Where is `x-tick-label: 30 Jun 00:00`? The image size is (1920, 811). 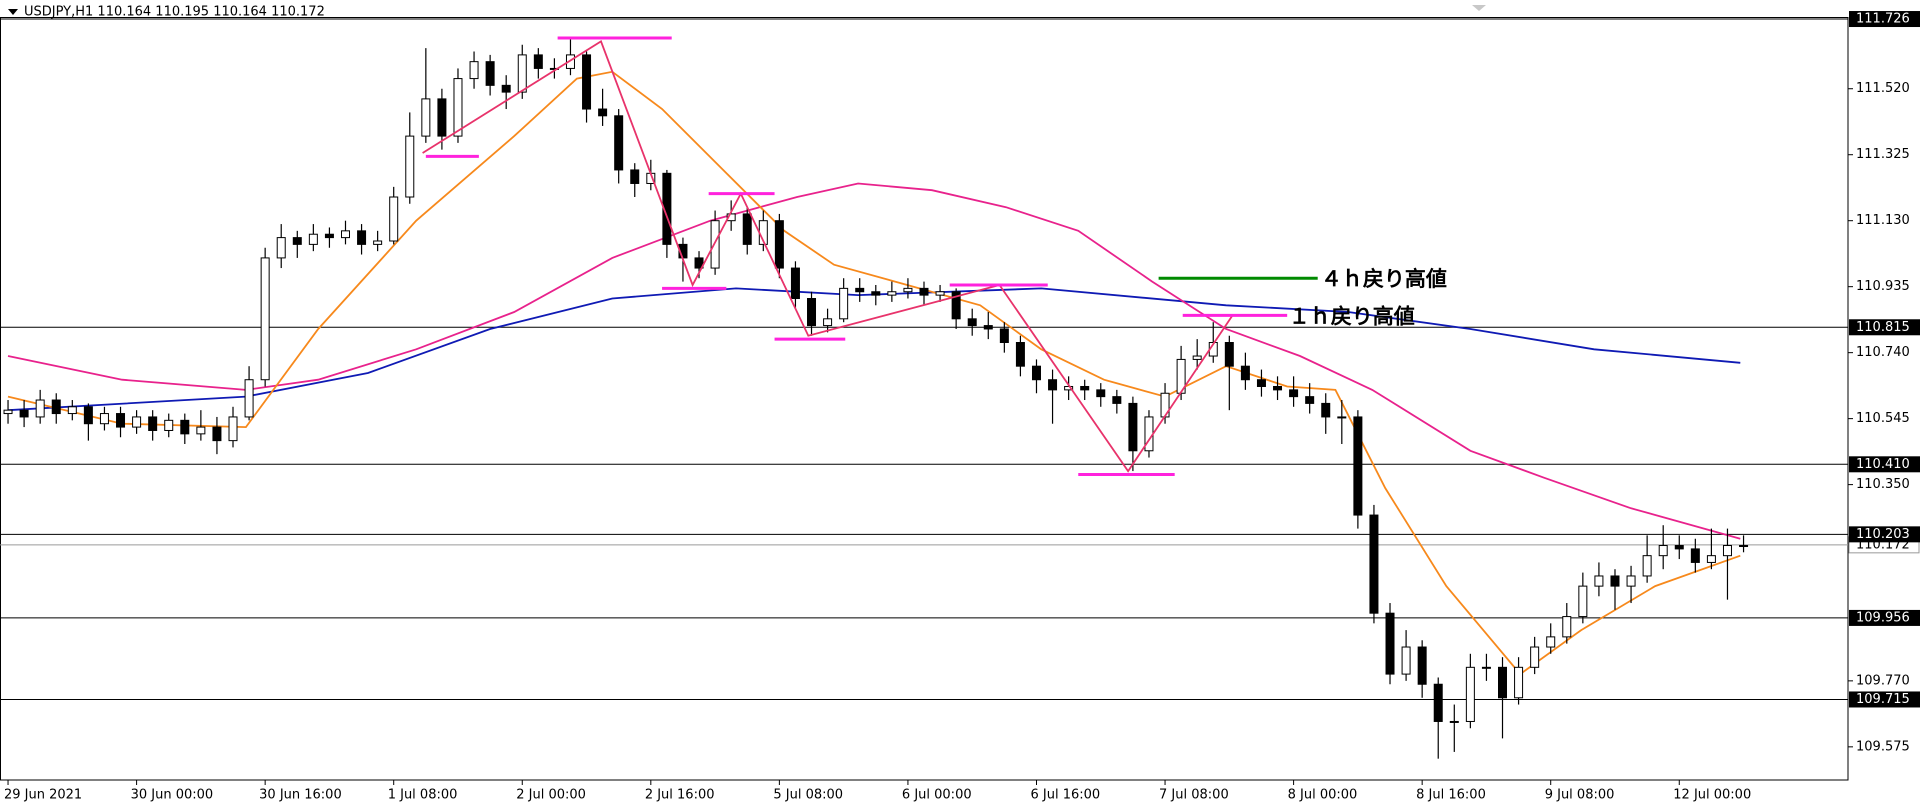 x-tick-label: 30 Jun 00:00 is located at coordinates (172, 795).